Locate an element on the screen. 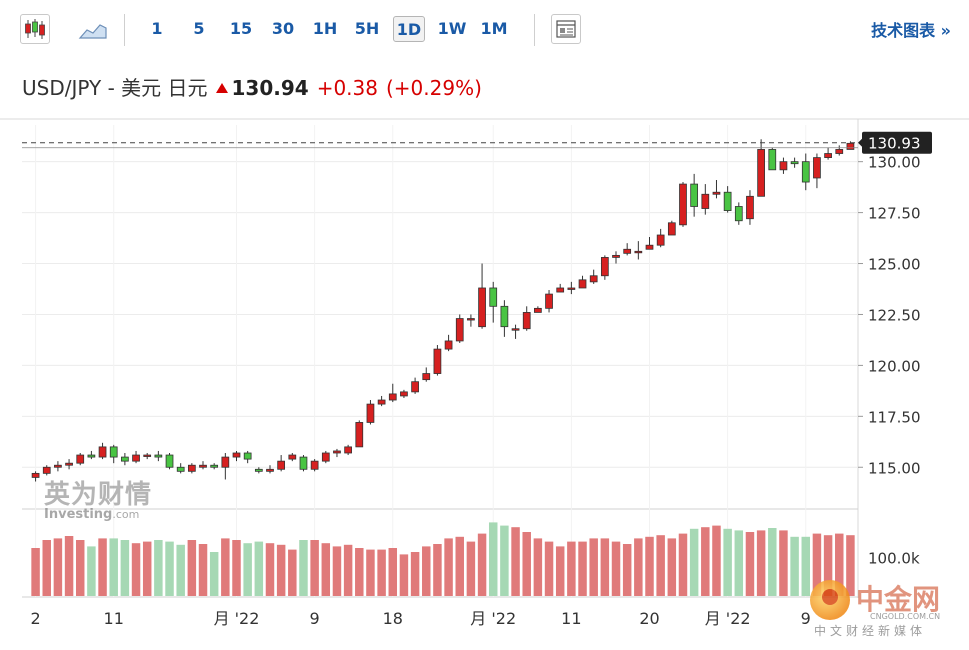  news-panel-icon is located at coordinates (566, 29).